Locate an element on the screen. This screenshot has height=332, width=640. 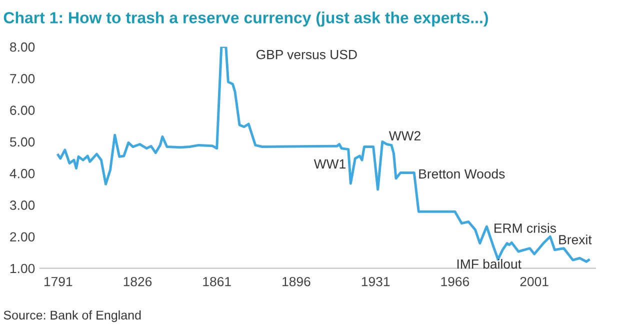
annotation: WW1 is located at coordinates (330, 163).